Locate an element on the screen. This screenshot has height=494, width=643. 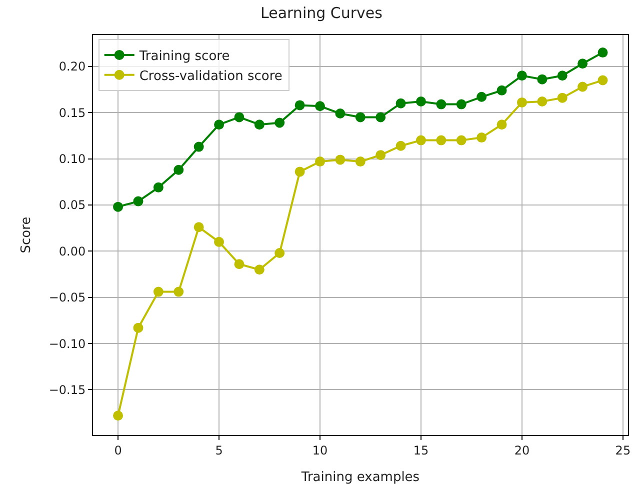
x-axis-title: Training examples is located at coordinates (360, 477).